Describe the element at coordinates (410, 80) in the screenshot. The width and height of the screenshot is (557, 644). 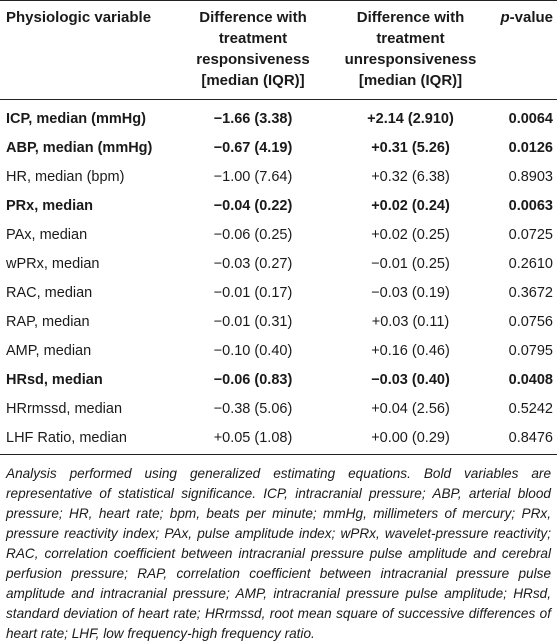
I see `header-unresponsive-line4: [median (IQR)]` at that location.